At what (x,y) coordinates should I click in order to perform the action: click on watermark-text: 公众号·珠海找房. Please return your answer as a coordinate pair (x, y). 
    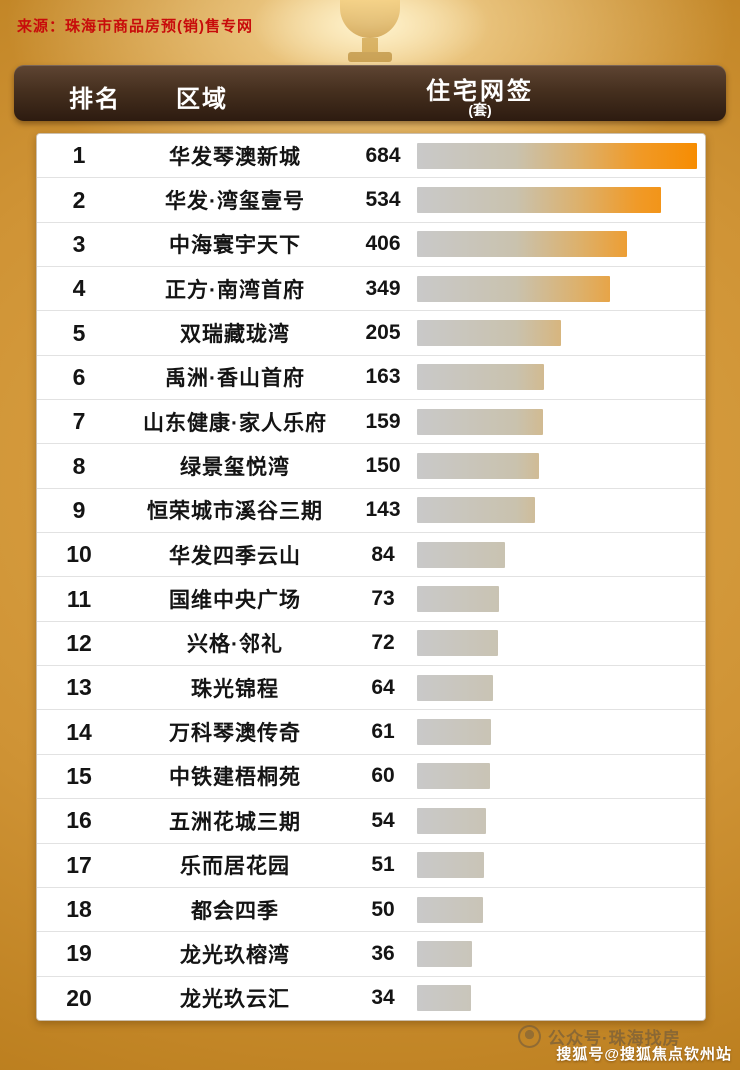
    Looking at the image, I should click on (614, 1038).